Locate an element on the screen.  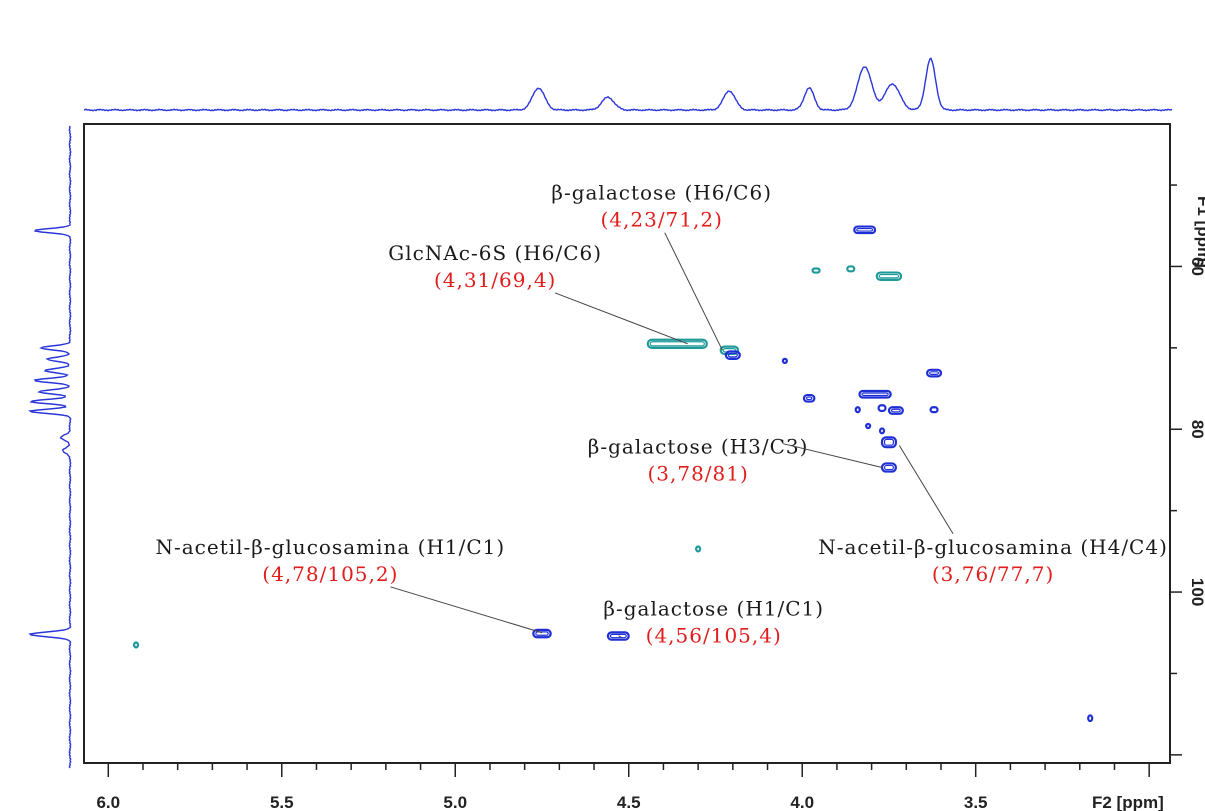
peak-annotation: β-galactose (H6/C6) (4,23/71,2) is located at coordinates (661, 266).